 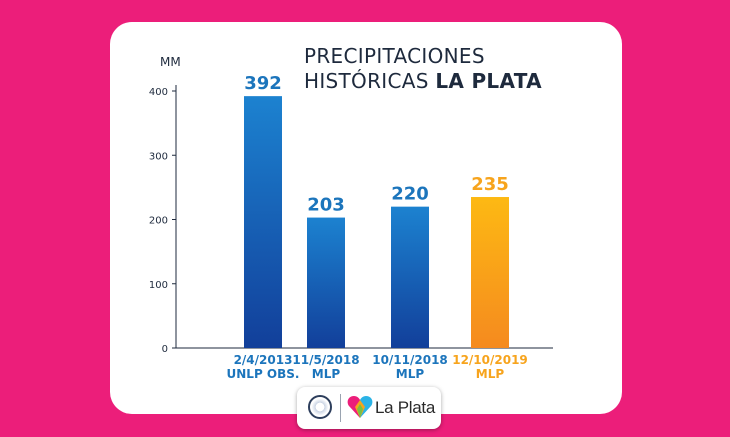 I want to click on la-plata-logo-badge: La Plata, so click(x=369, y=408).